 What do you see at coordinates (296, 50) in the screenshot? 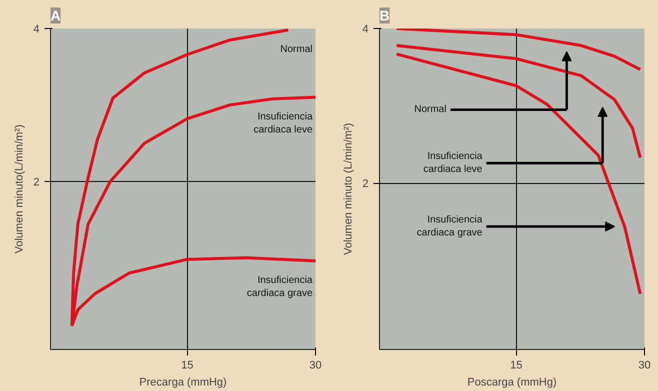
I see `series-label: Normal` at bounding box center [296, 50].